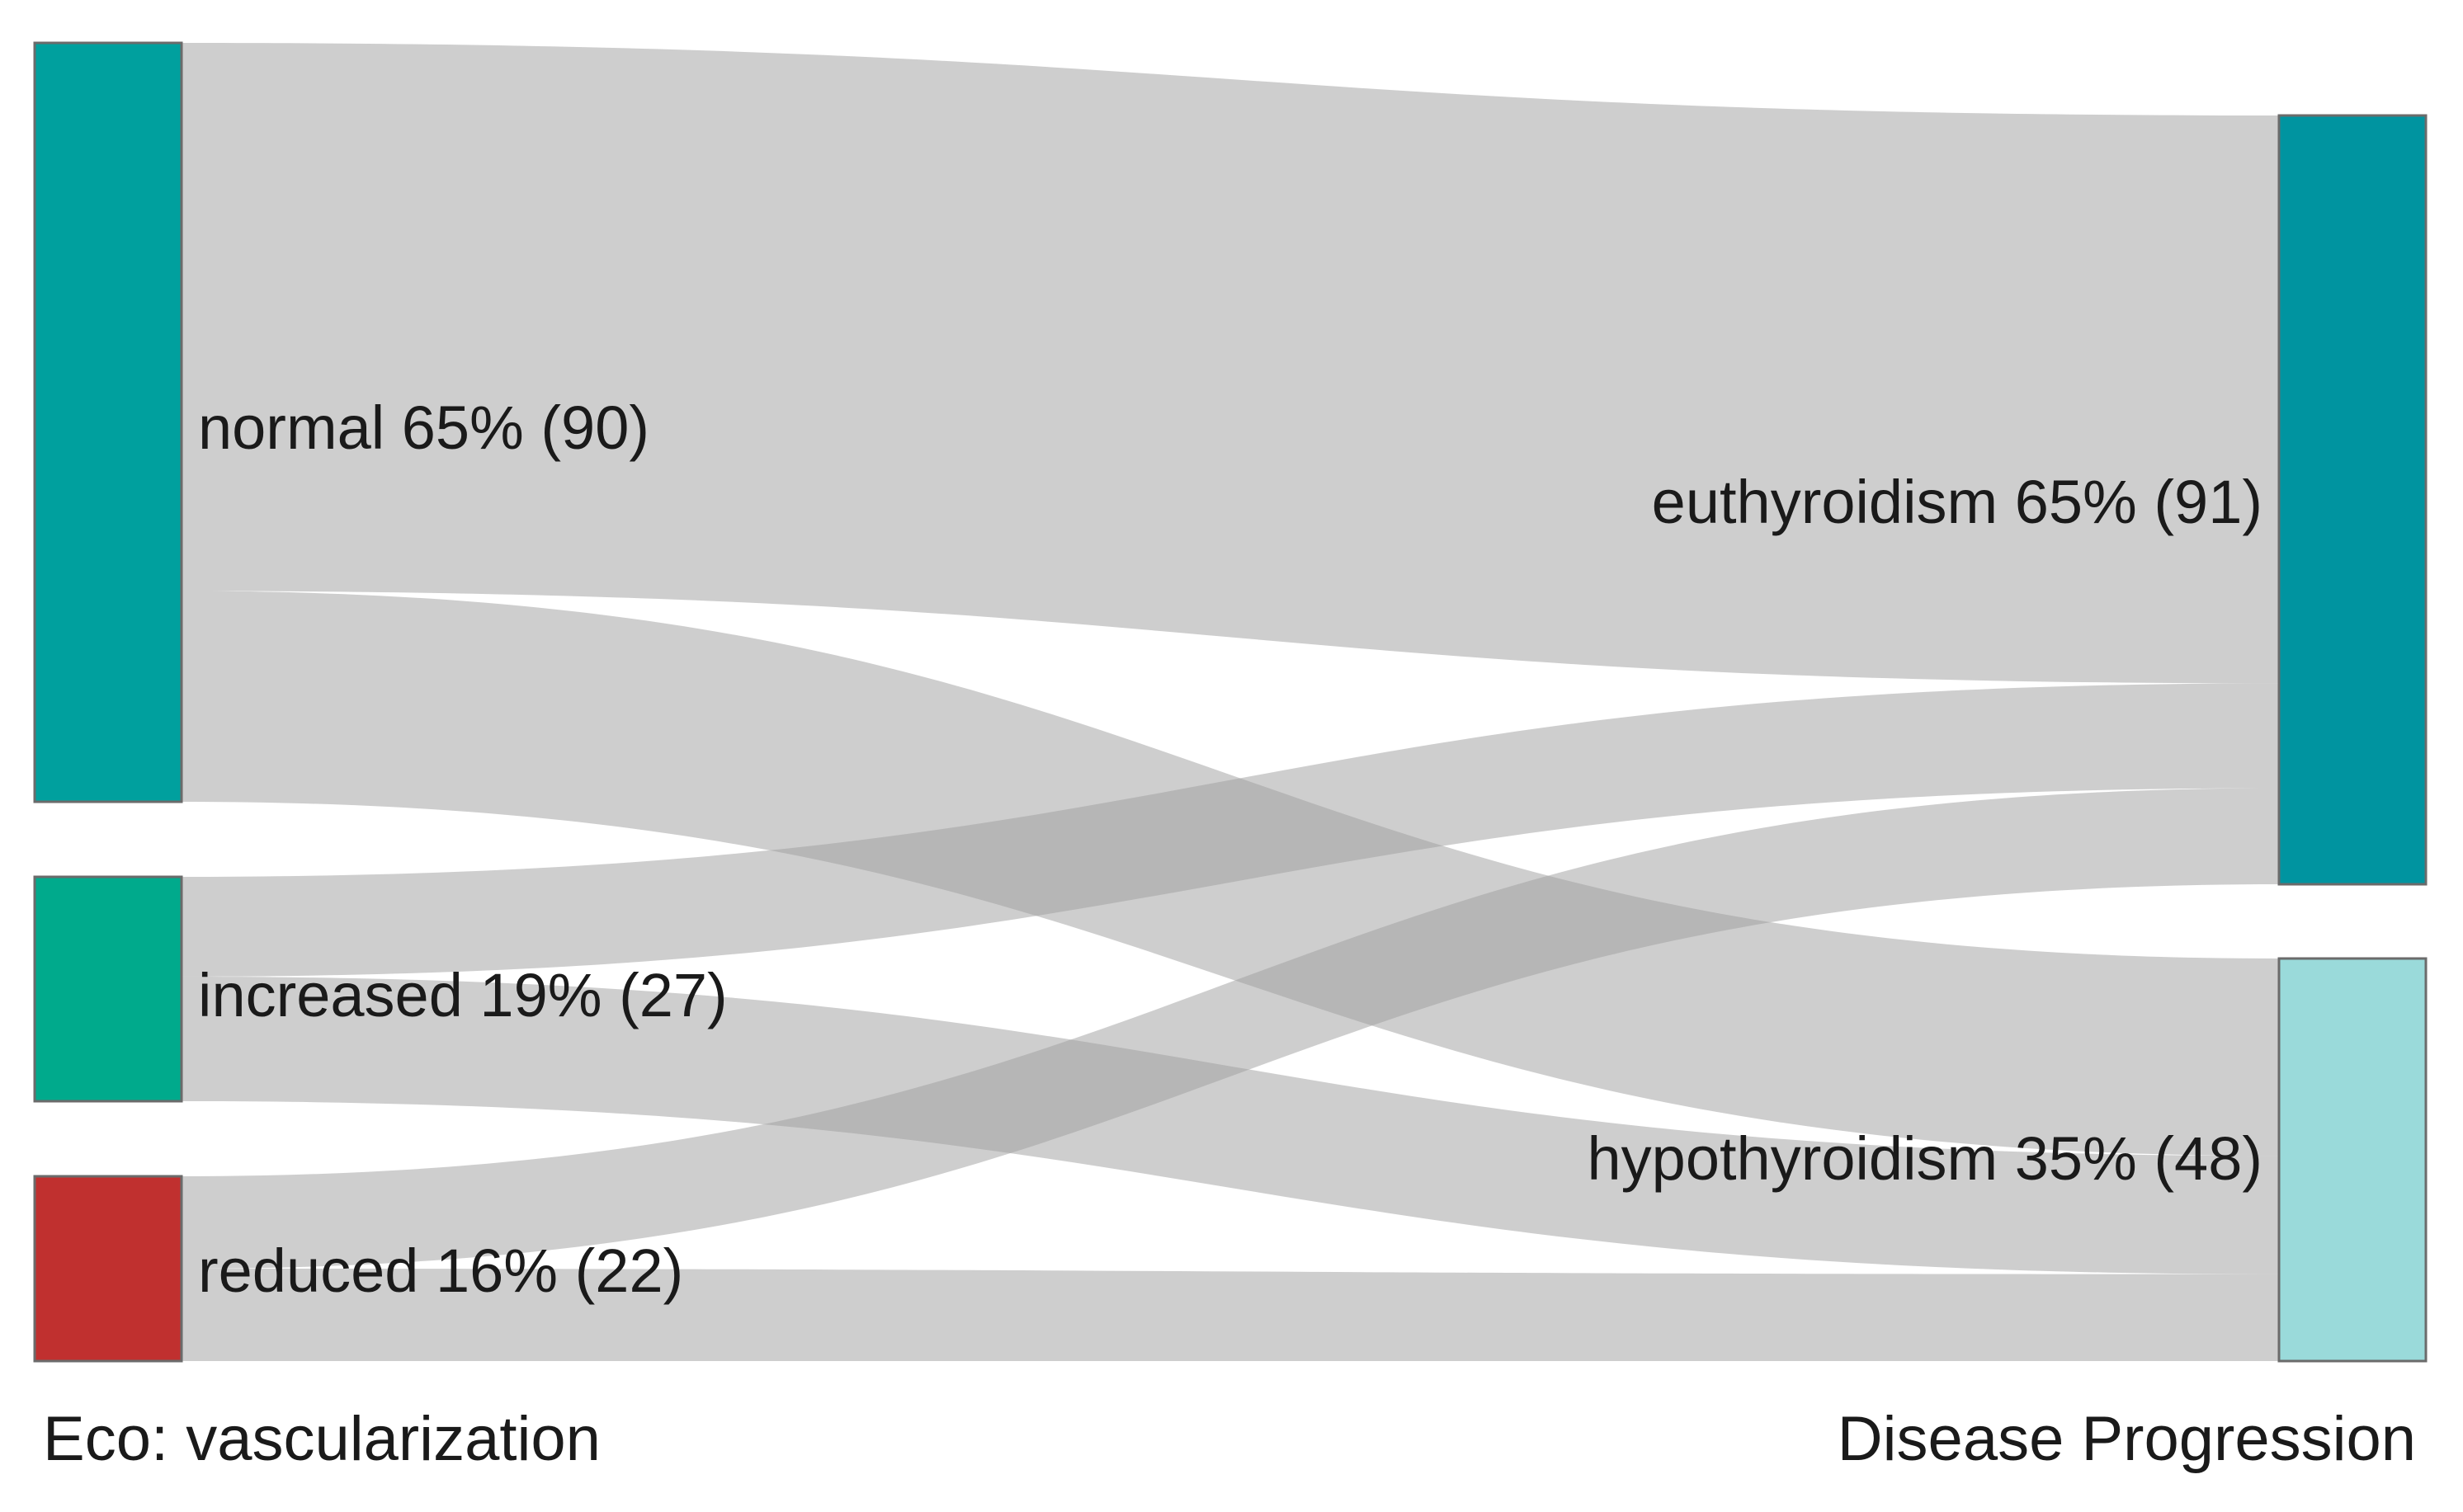 The image size is (2463, 1512). What do you see at coordinates (322, 1439) in the screenshot?
I see `left-column-label: Eco: vascularization` at bounding box center [322, 1439].